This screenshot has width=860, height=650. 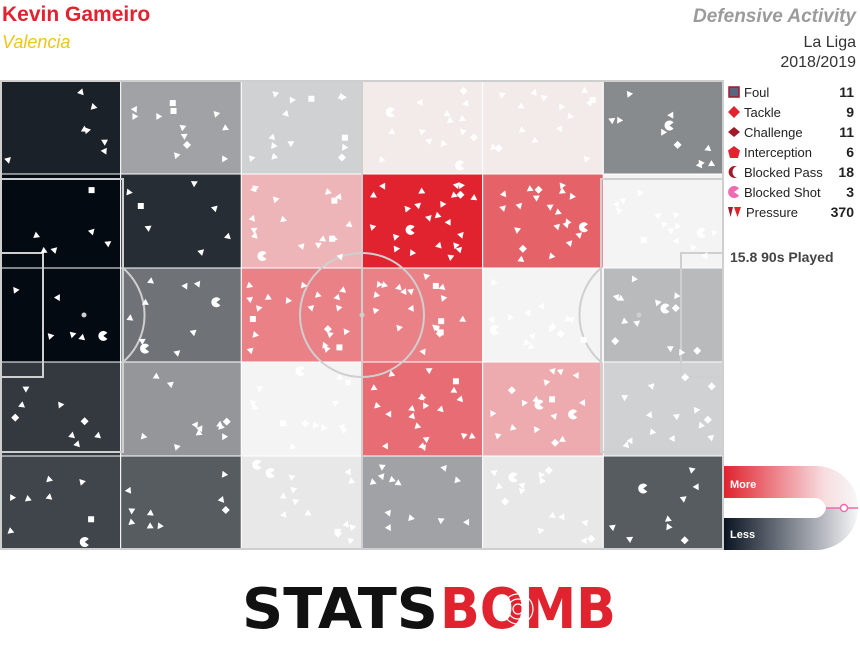 What do you see at coordinates (791, 508) in the screenshot?
I see `color-scale: More Less` at bounding box center [791, 508].